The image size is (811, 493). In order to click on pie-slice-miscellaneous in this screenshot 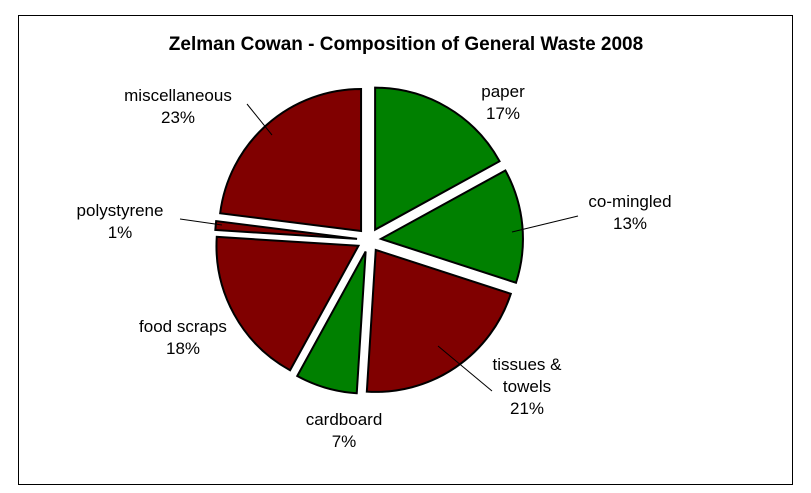, I will do `click(291, 160)`.